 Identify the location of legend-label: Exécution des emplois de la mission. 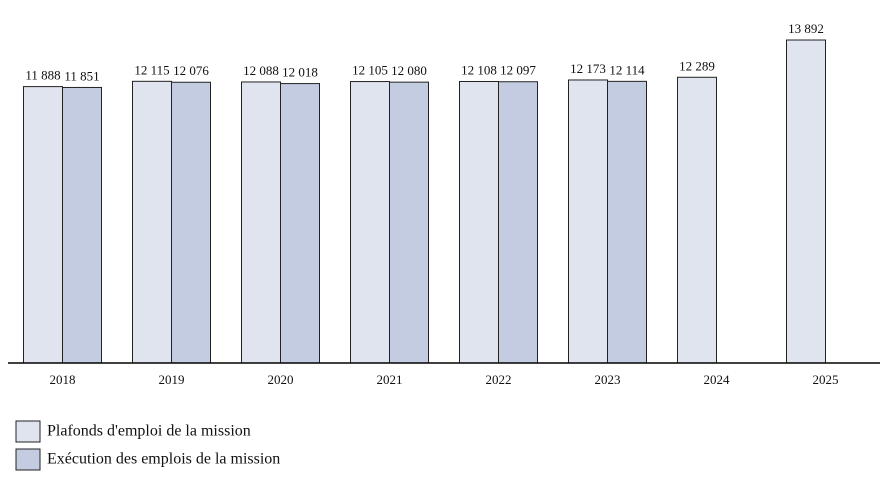
(163, 459).